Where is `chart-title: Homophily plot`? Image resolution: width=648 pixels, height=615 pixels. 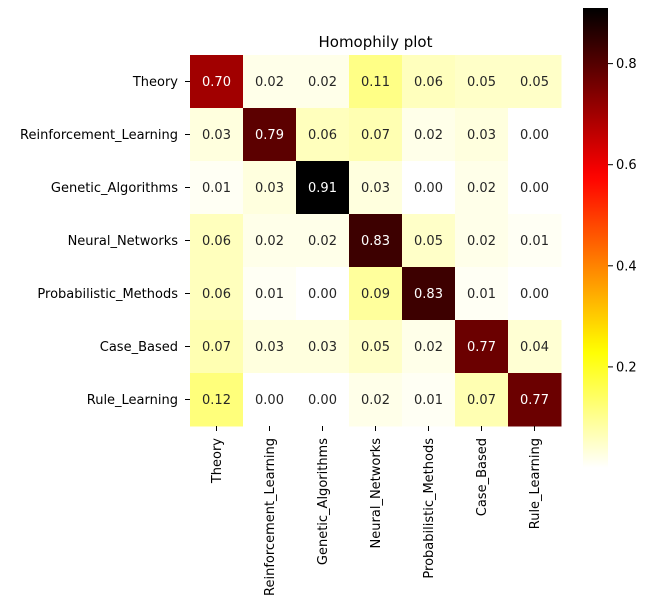 chart-title: Homophily plot is located at coordinates (375, 42).